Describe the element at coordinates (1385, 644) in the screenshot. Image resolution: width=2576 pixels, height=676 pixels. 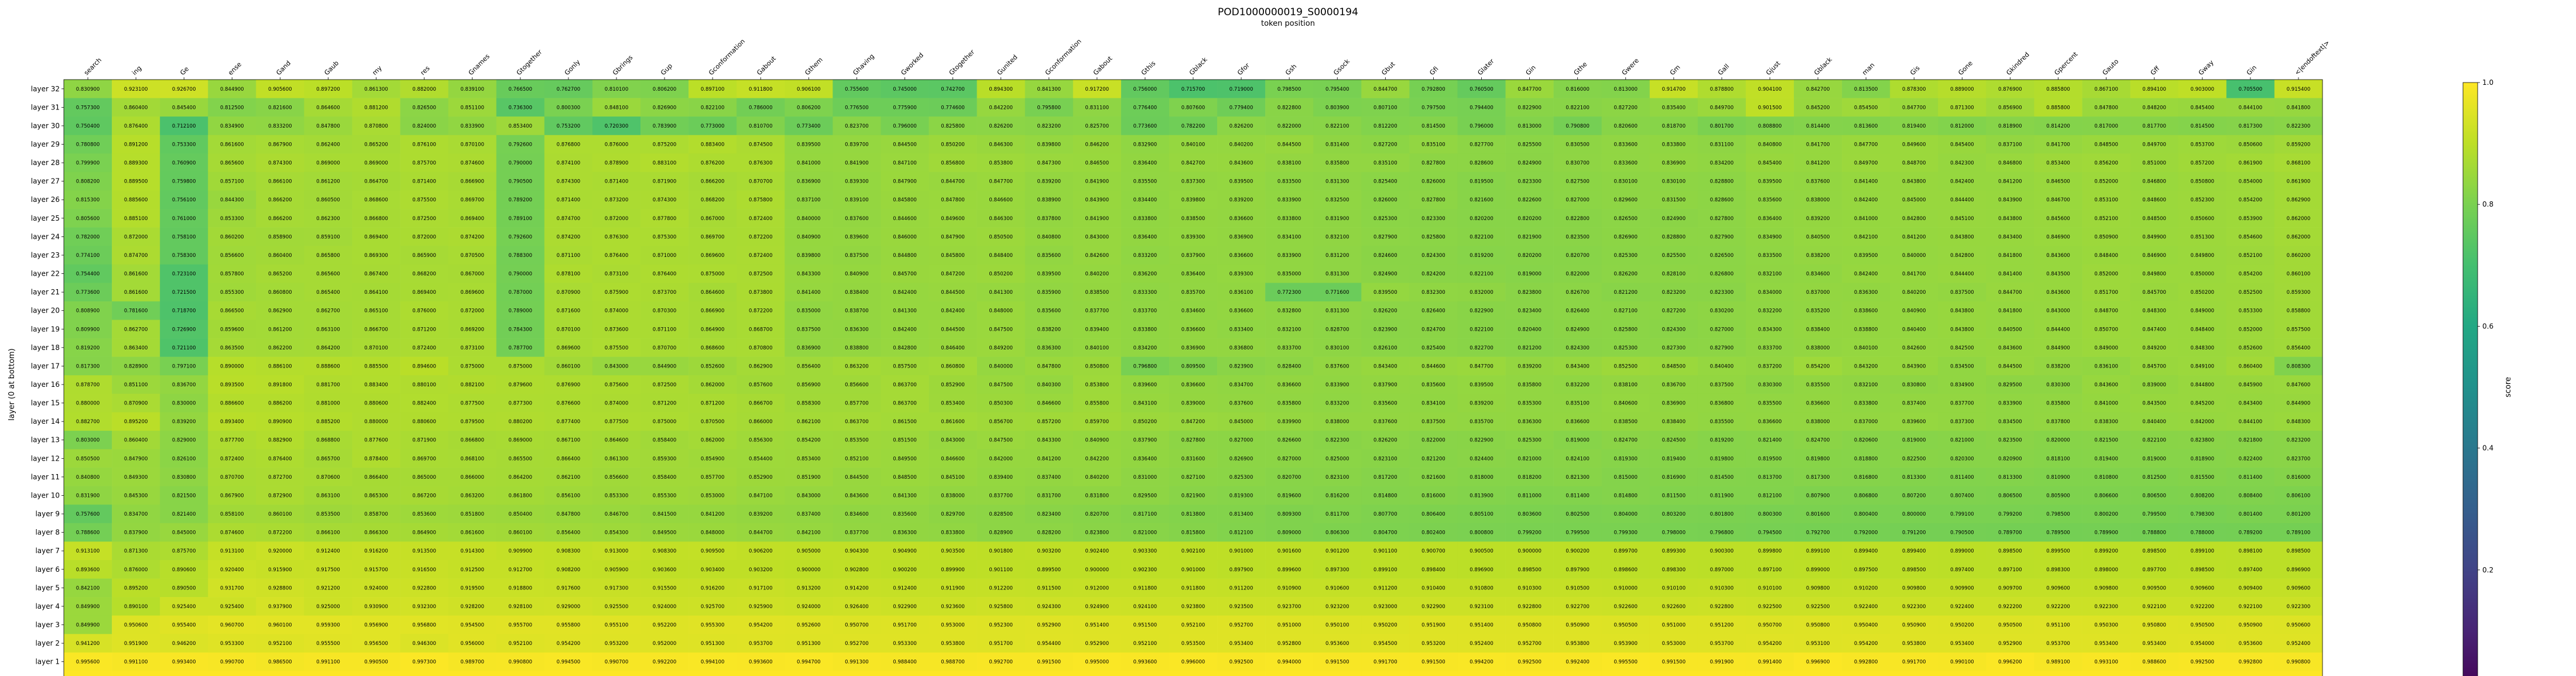
I see `cell-value-label: 0.954500` at that location.